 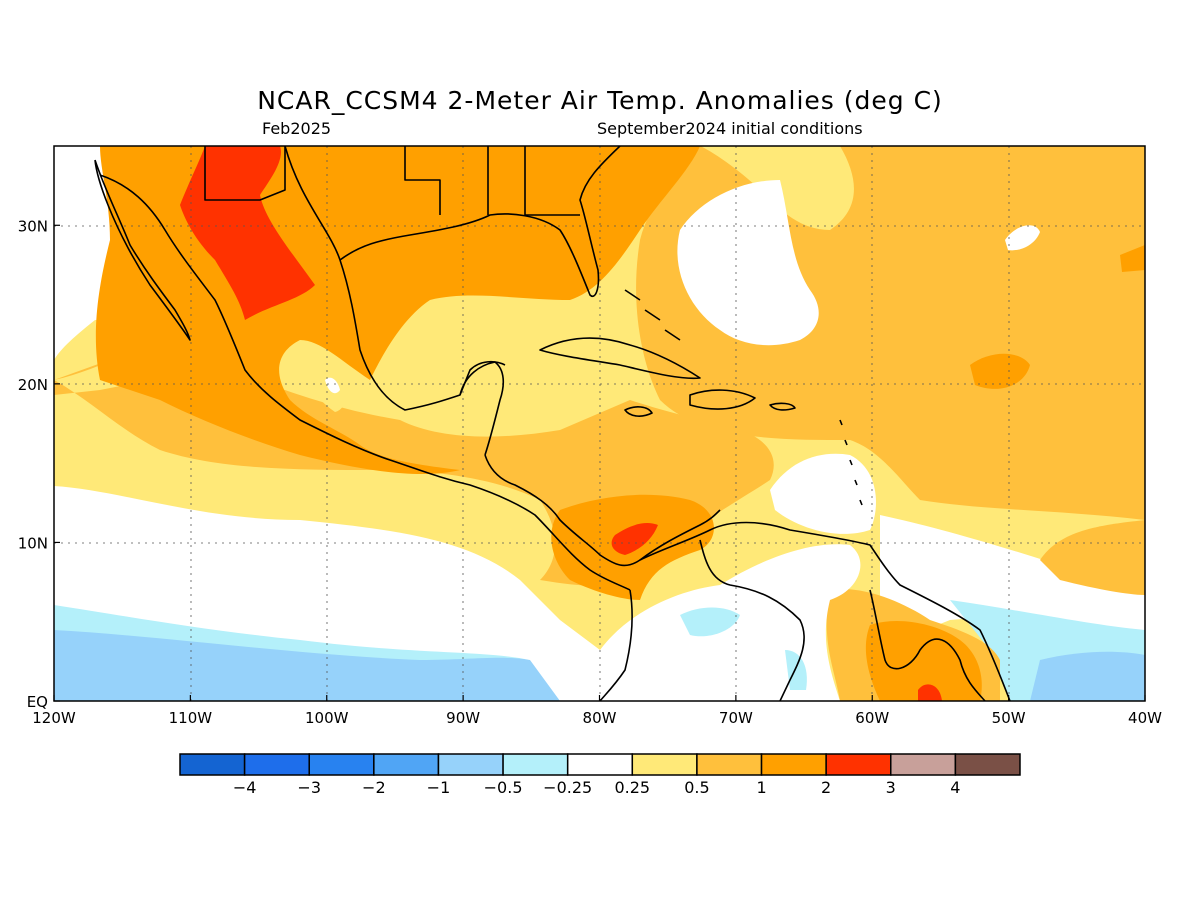 What do you see at coordinates (823, 493) in the screenshot?
I see `anomaly-fill-neutral-lesser-antilles` at bounding box center [823, 493].